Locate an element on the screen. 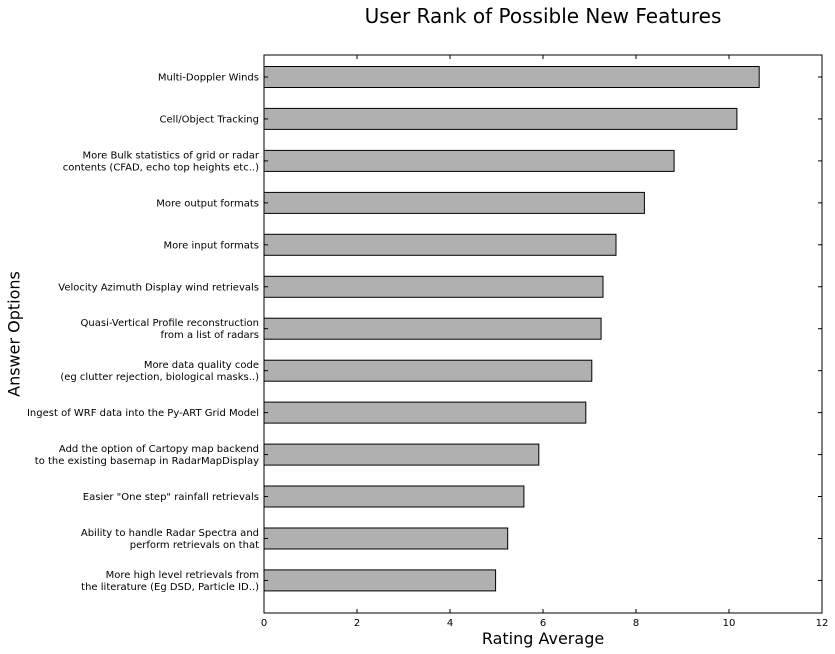 The height and width of the screenshot is (654, 835). y-tick-label: Velocity Azimuth Display wind retrievals is located at coordinates (158, 287).